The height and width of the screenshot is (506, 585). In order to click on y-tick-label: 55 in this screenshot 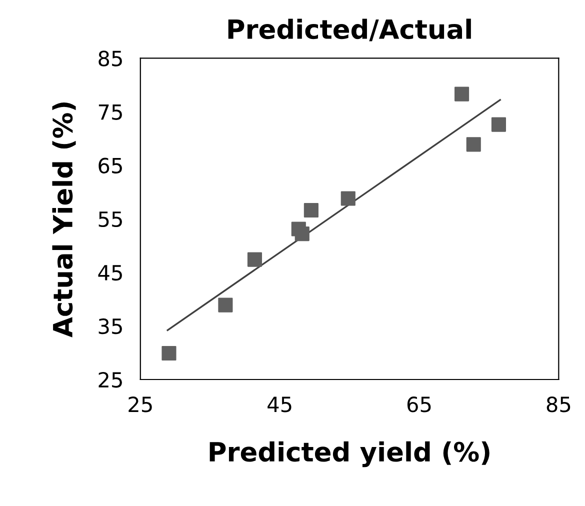, I will do `click(110, 220)`.